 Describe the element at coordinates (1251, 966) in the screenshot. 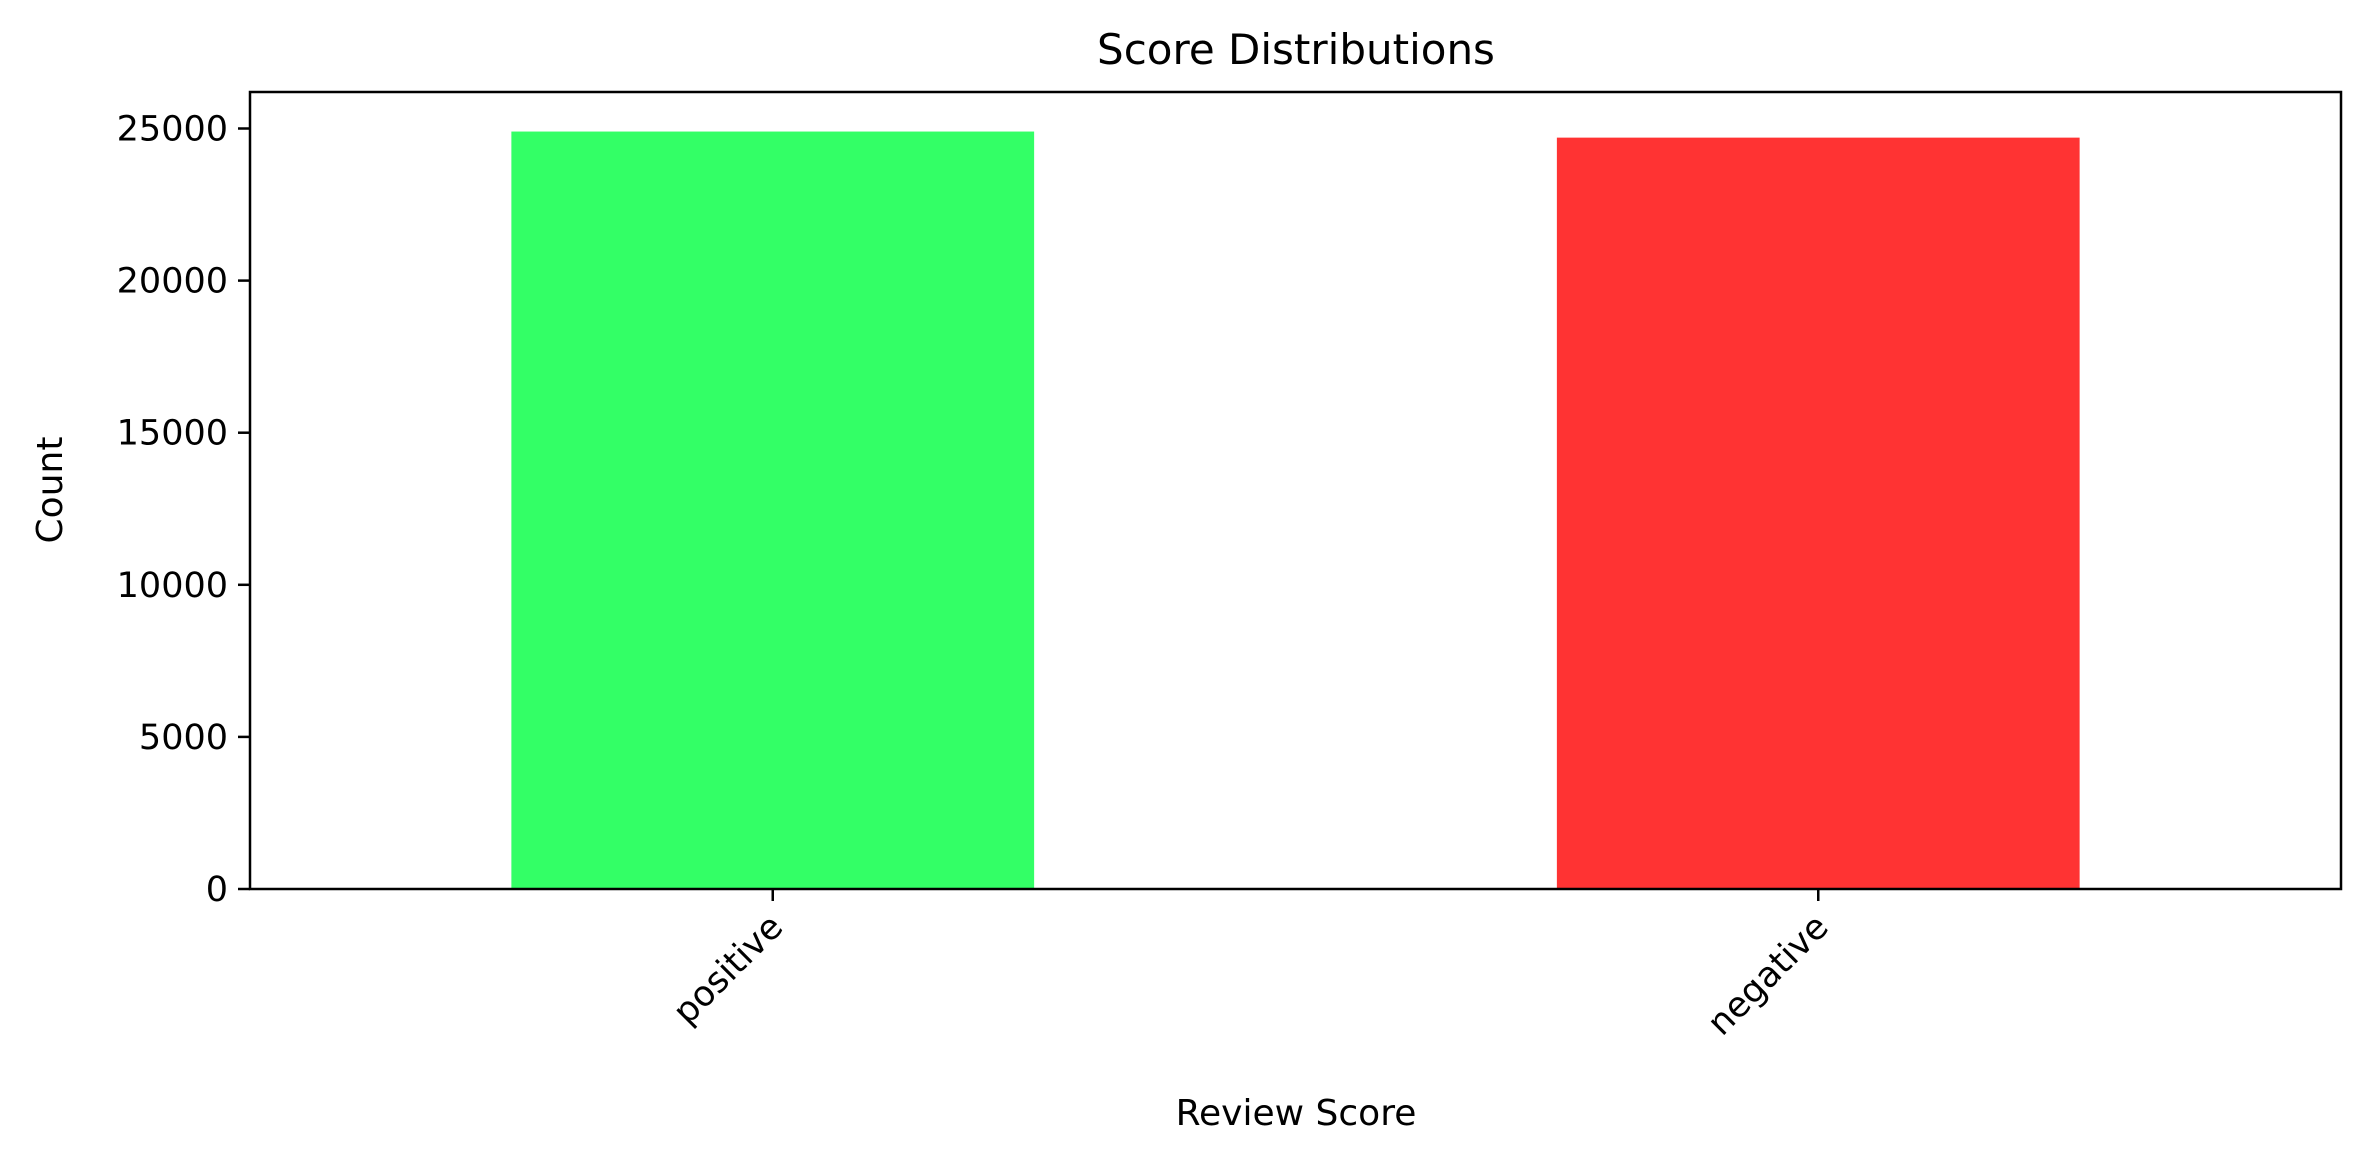

I see `x-axis: positive negative` at that location.